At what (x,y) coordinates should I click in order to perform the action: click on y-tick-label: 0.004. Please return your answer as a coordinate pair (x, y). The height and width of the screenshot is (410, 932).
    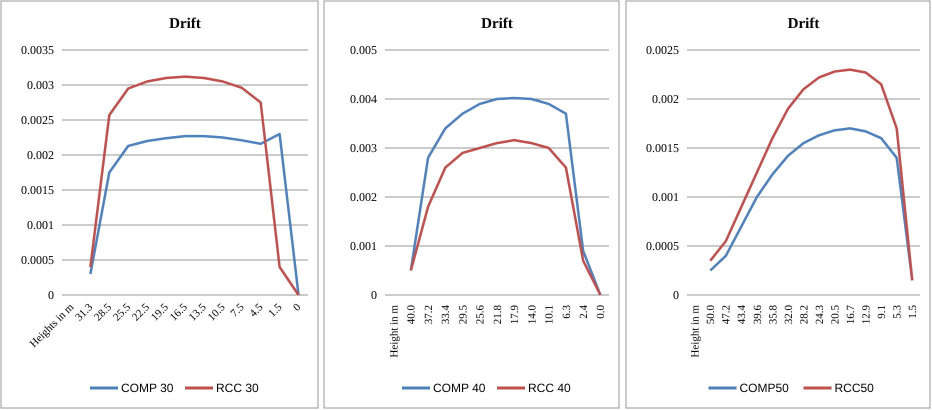
    Looking at the image, I should click on (363, 99).